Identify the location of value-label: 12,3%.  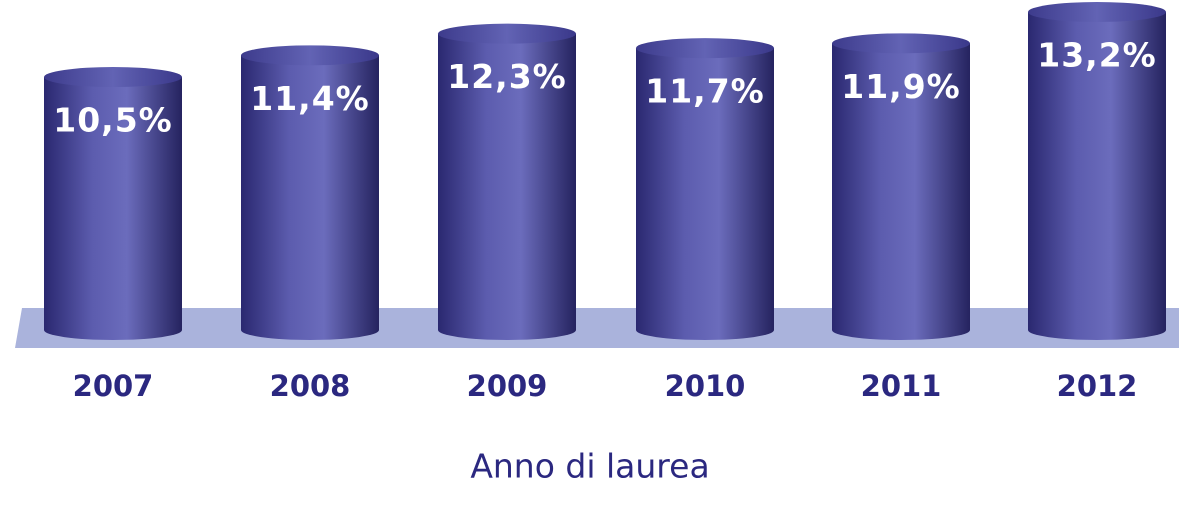
(507, 76).